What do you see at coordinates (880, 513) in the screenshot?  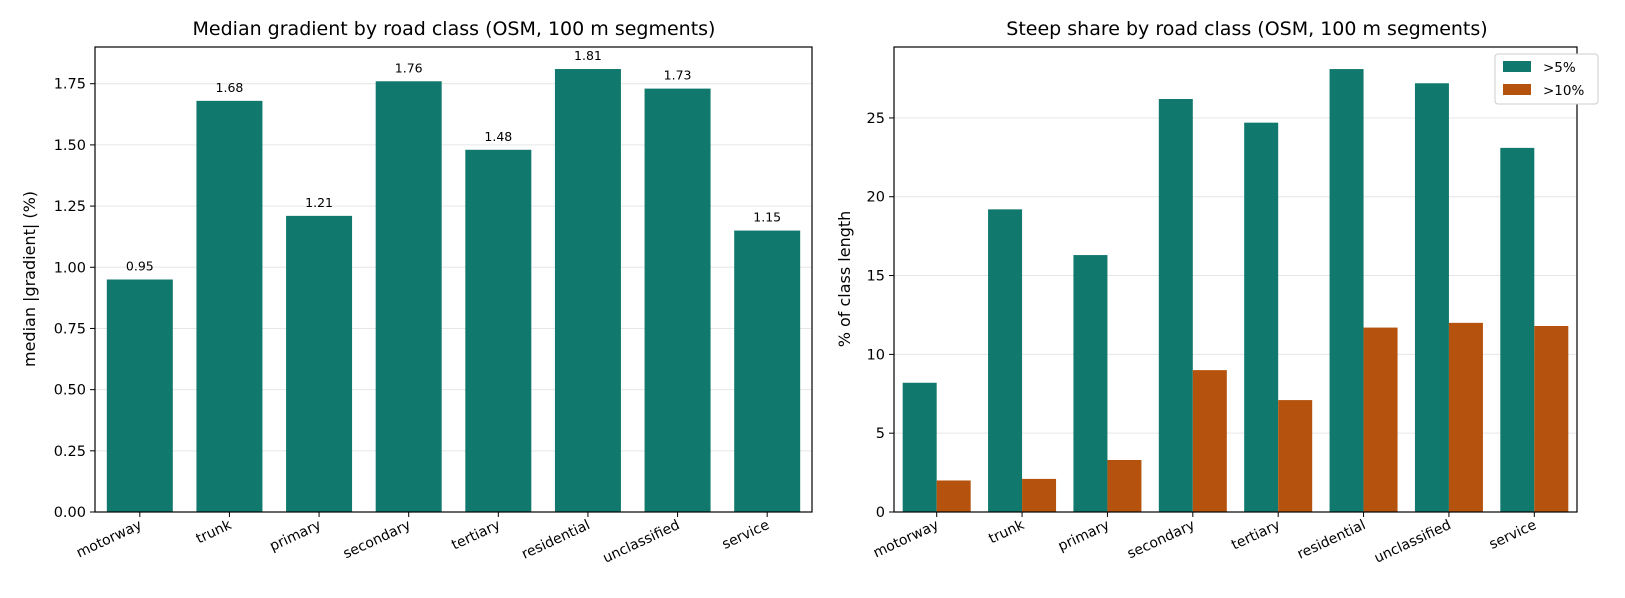 I see `y-tick-label: 0` at bounding box center [880, 513].